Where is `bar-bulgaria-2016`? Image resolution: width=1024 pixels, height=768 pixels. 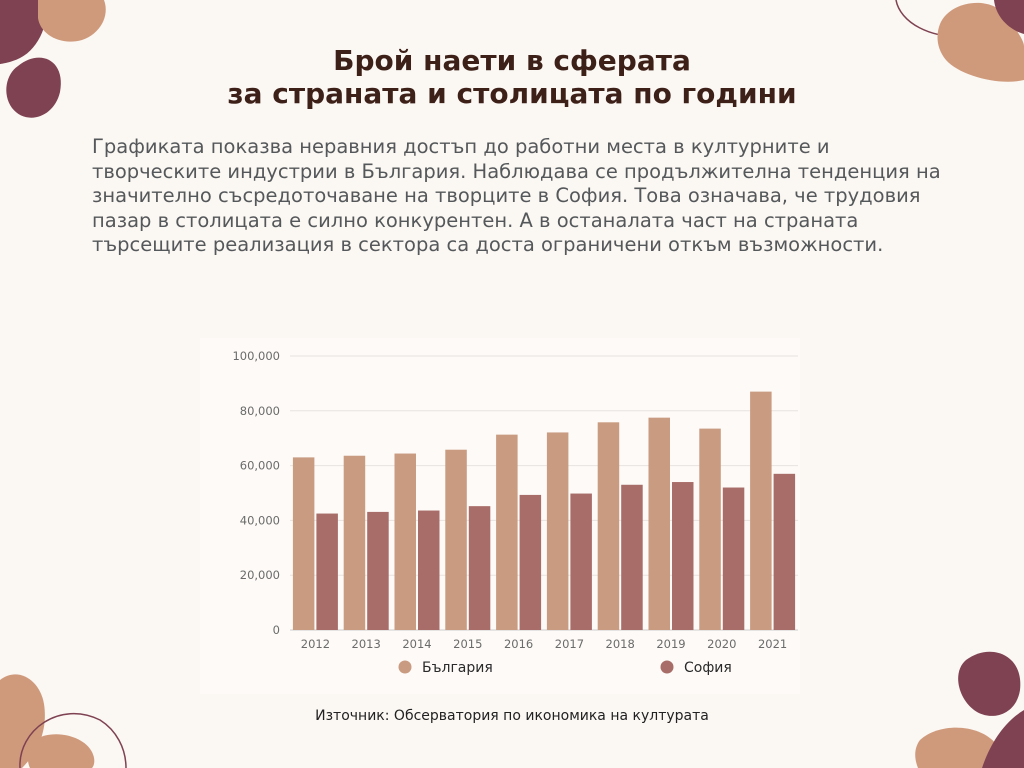
bar-bulgaria-2016 is located at coordinates (507, 532).